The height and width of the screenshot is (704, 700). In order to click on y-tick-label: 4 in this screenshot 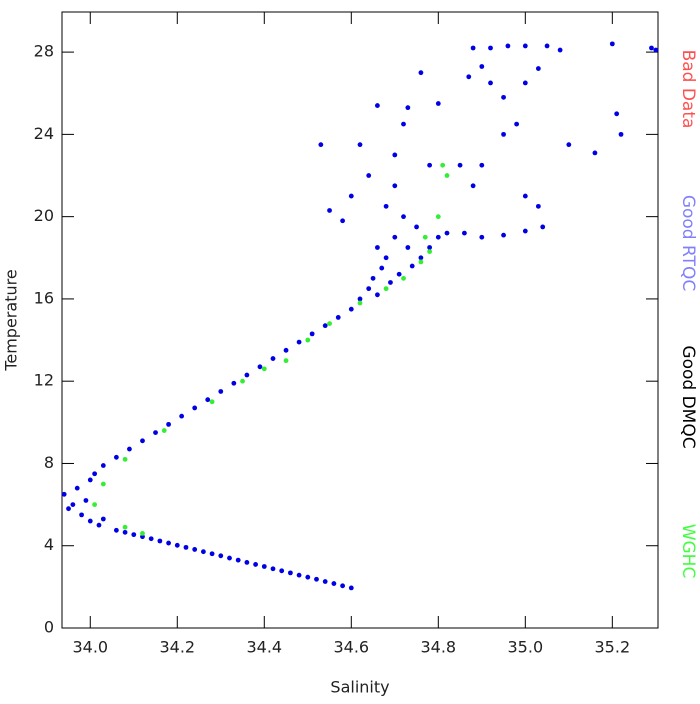, I will do `click(49, 544)`.